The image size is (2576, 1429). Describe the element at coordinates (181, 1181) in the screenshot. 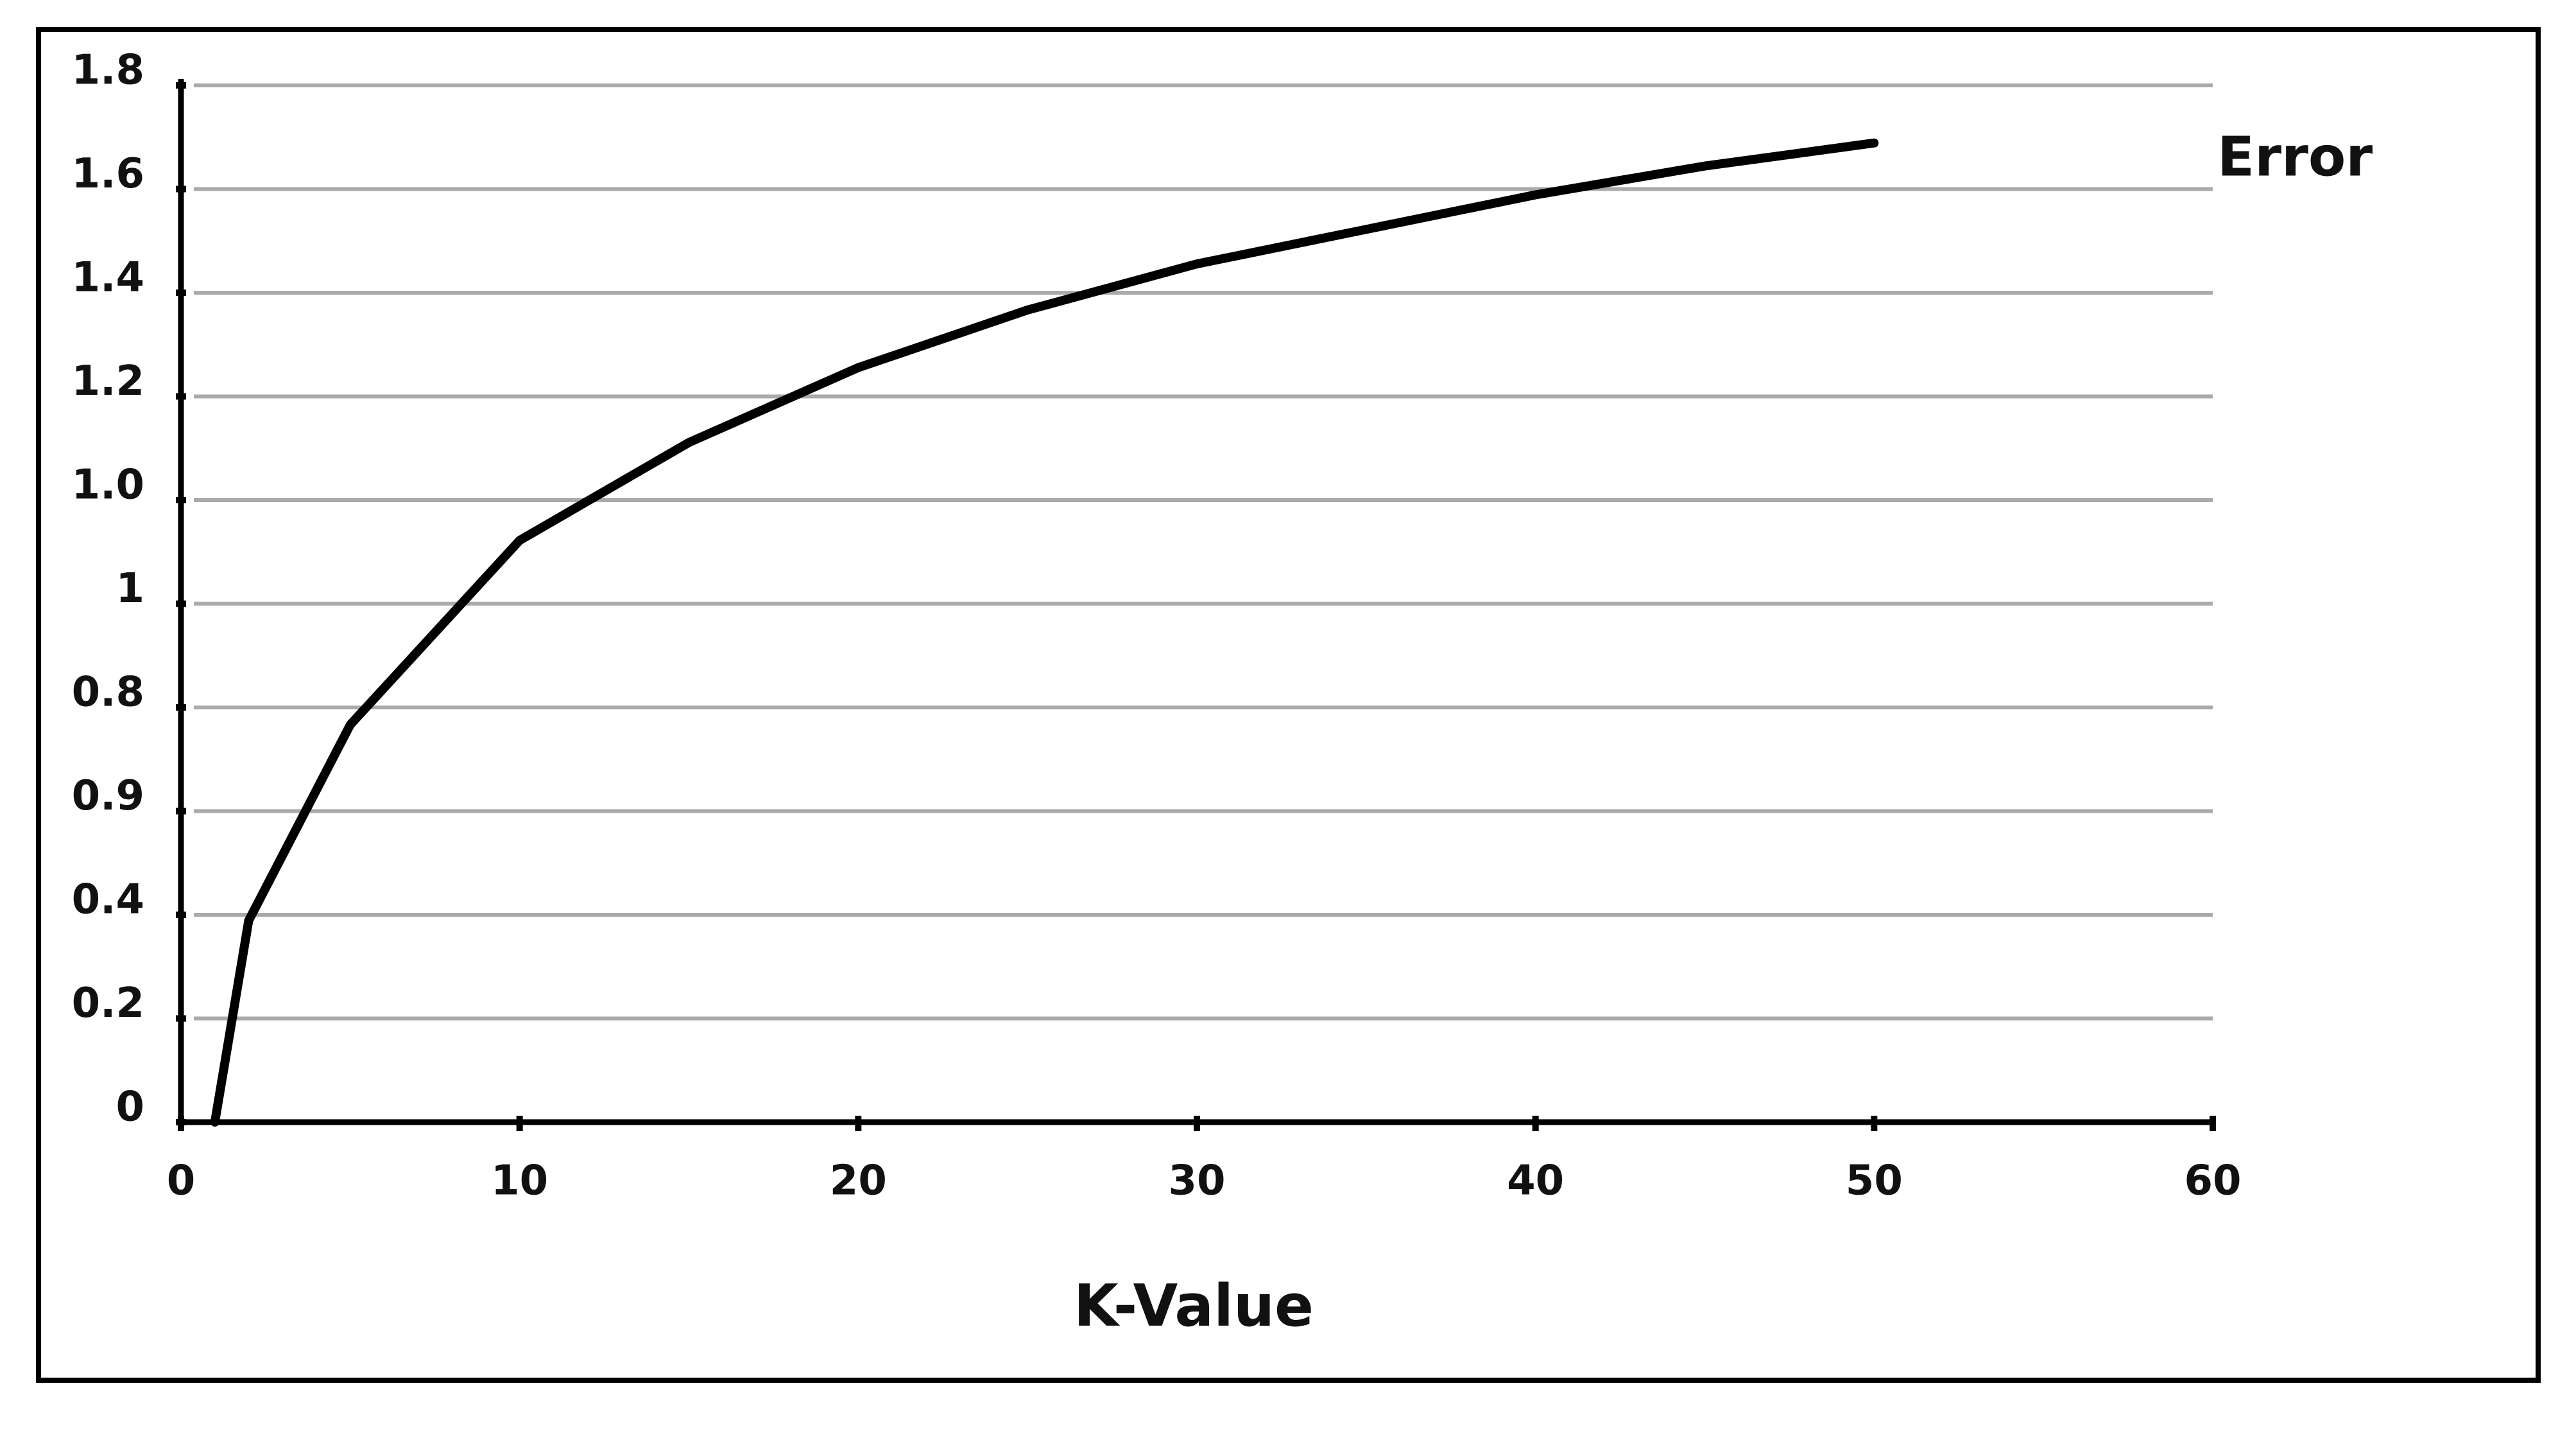

I see `x-tick-label: 0` at that location.